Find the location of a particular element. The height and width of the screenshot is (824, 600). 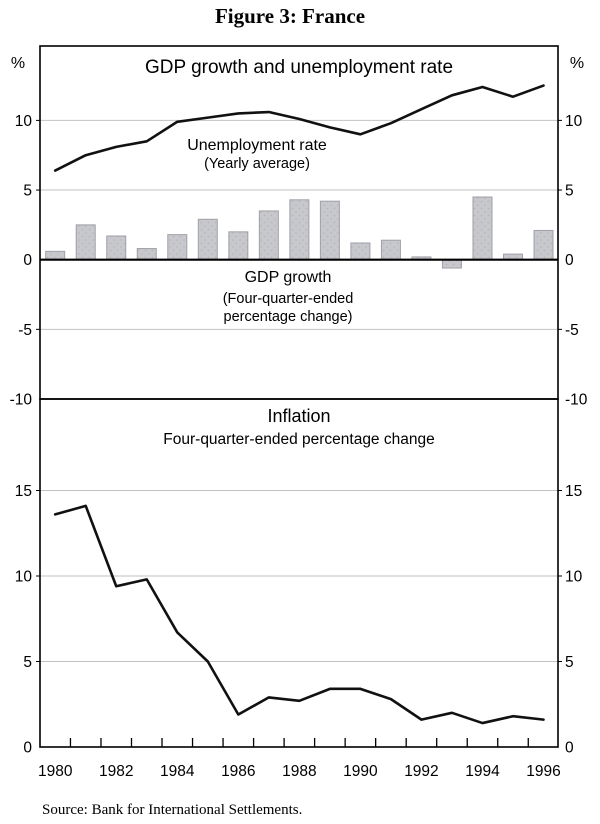

unemployment-label: Unemployment rate is located at coordinates (257, 145).